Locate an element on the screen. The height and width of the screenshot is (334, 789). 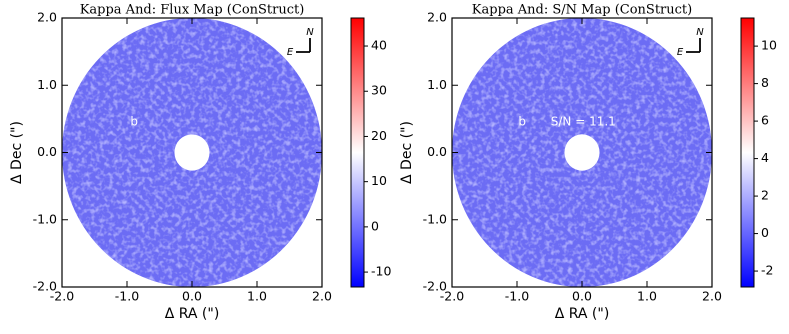
colorbar-tick-label: 2 is located at coordinates (765, 195).